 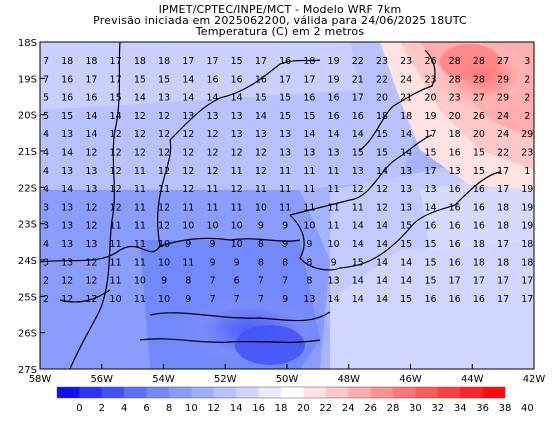 I want to click on x-tick-label: 56W, so click(x=101, y=379).